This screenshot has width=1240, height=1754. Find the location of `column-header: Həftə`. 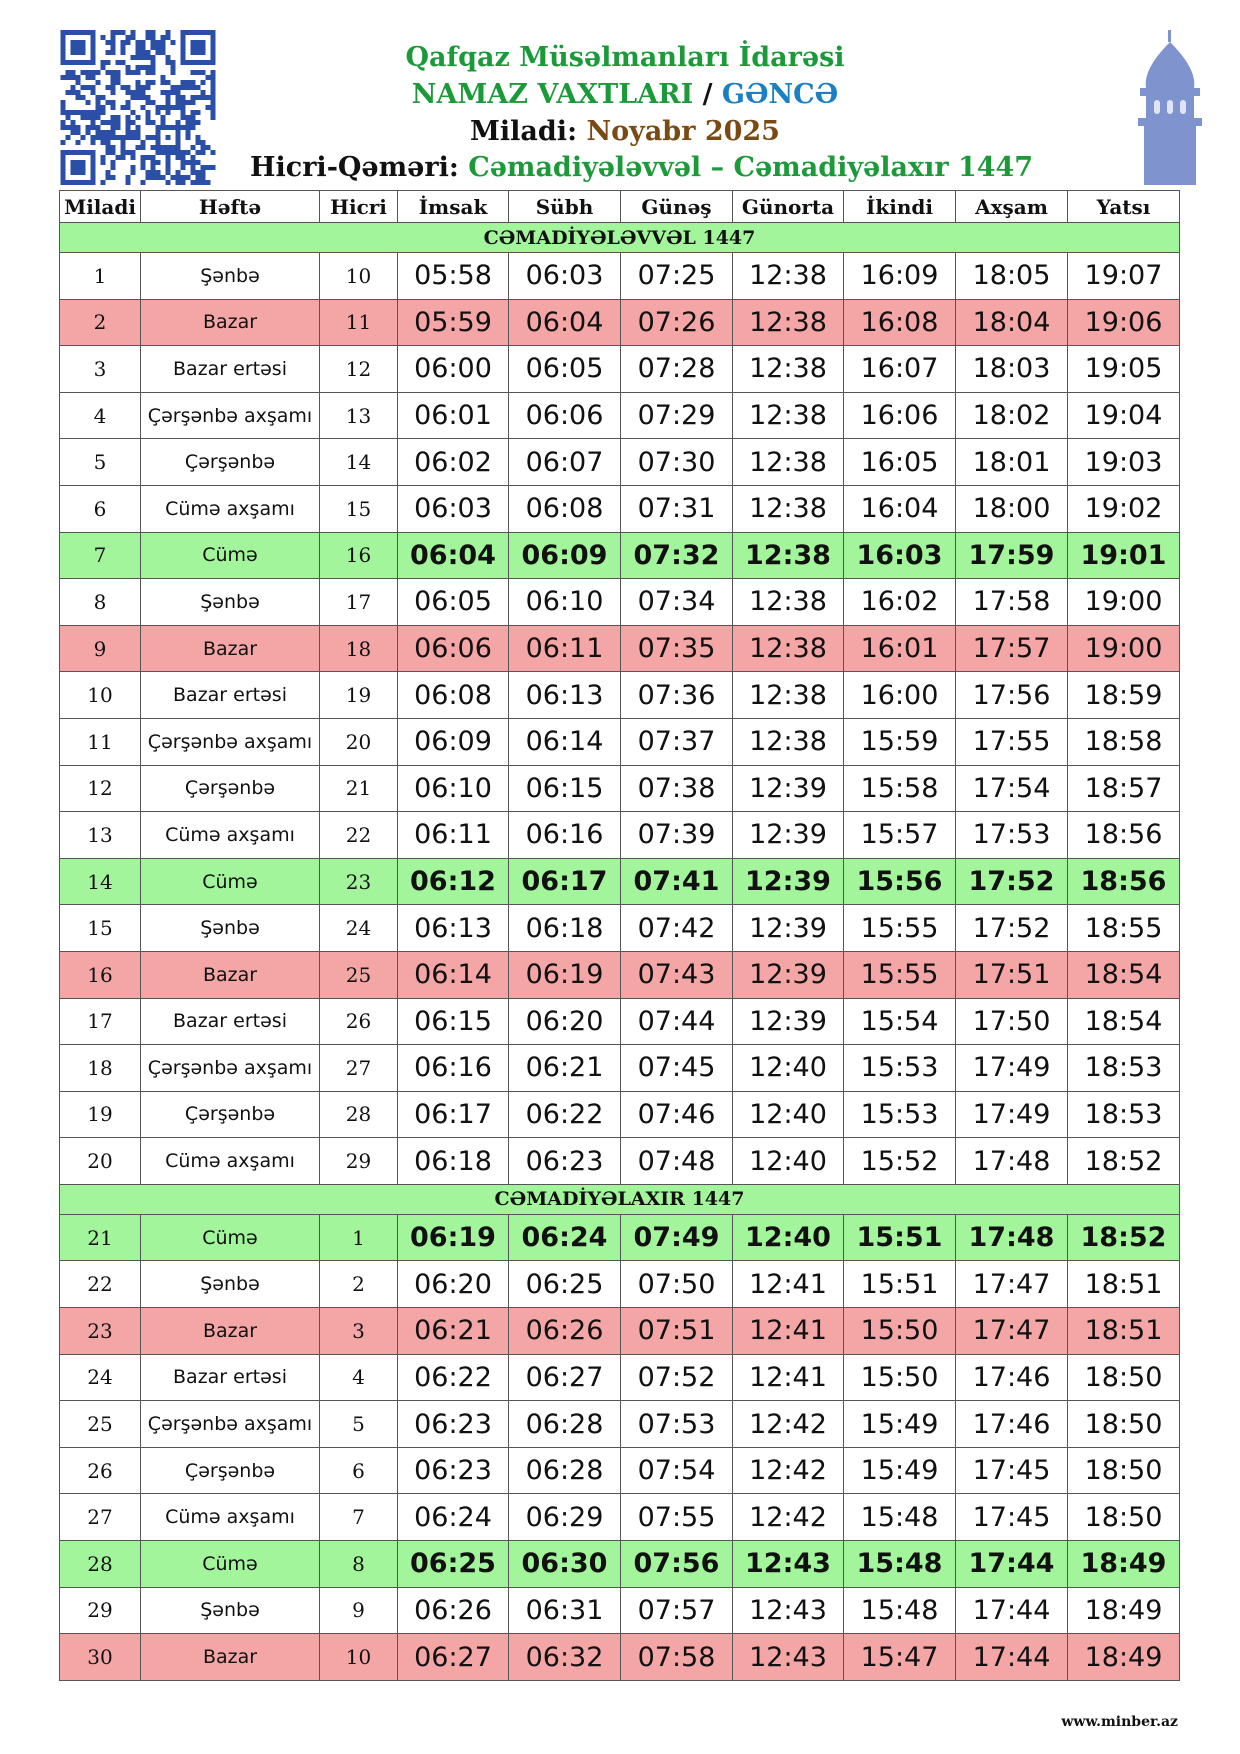

column-header: Həftə is located at coordinates (230, 206).